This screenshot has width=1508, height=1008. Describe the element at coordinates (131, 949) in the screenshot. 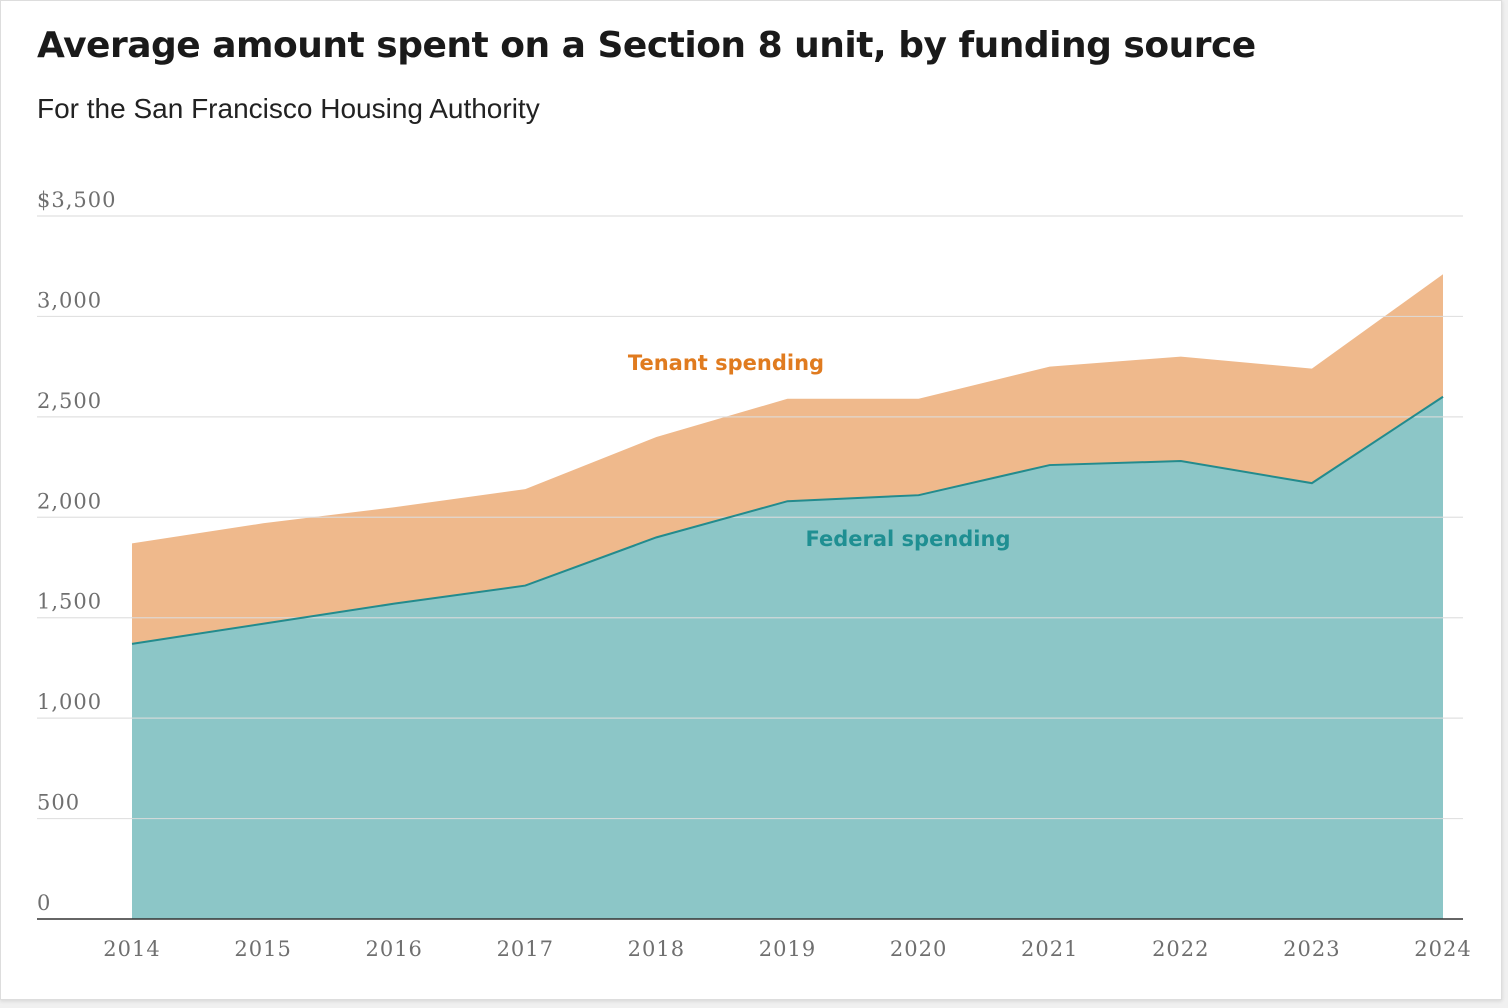

I see `x-tick-label: 2014` at that location.